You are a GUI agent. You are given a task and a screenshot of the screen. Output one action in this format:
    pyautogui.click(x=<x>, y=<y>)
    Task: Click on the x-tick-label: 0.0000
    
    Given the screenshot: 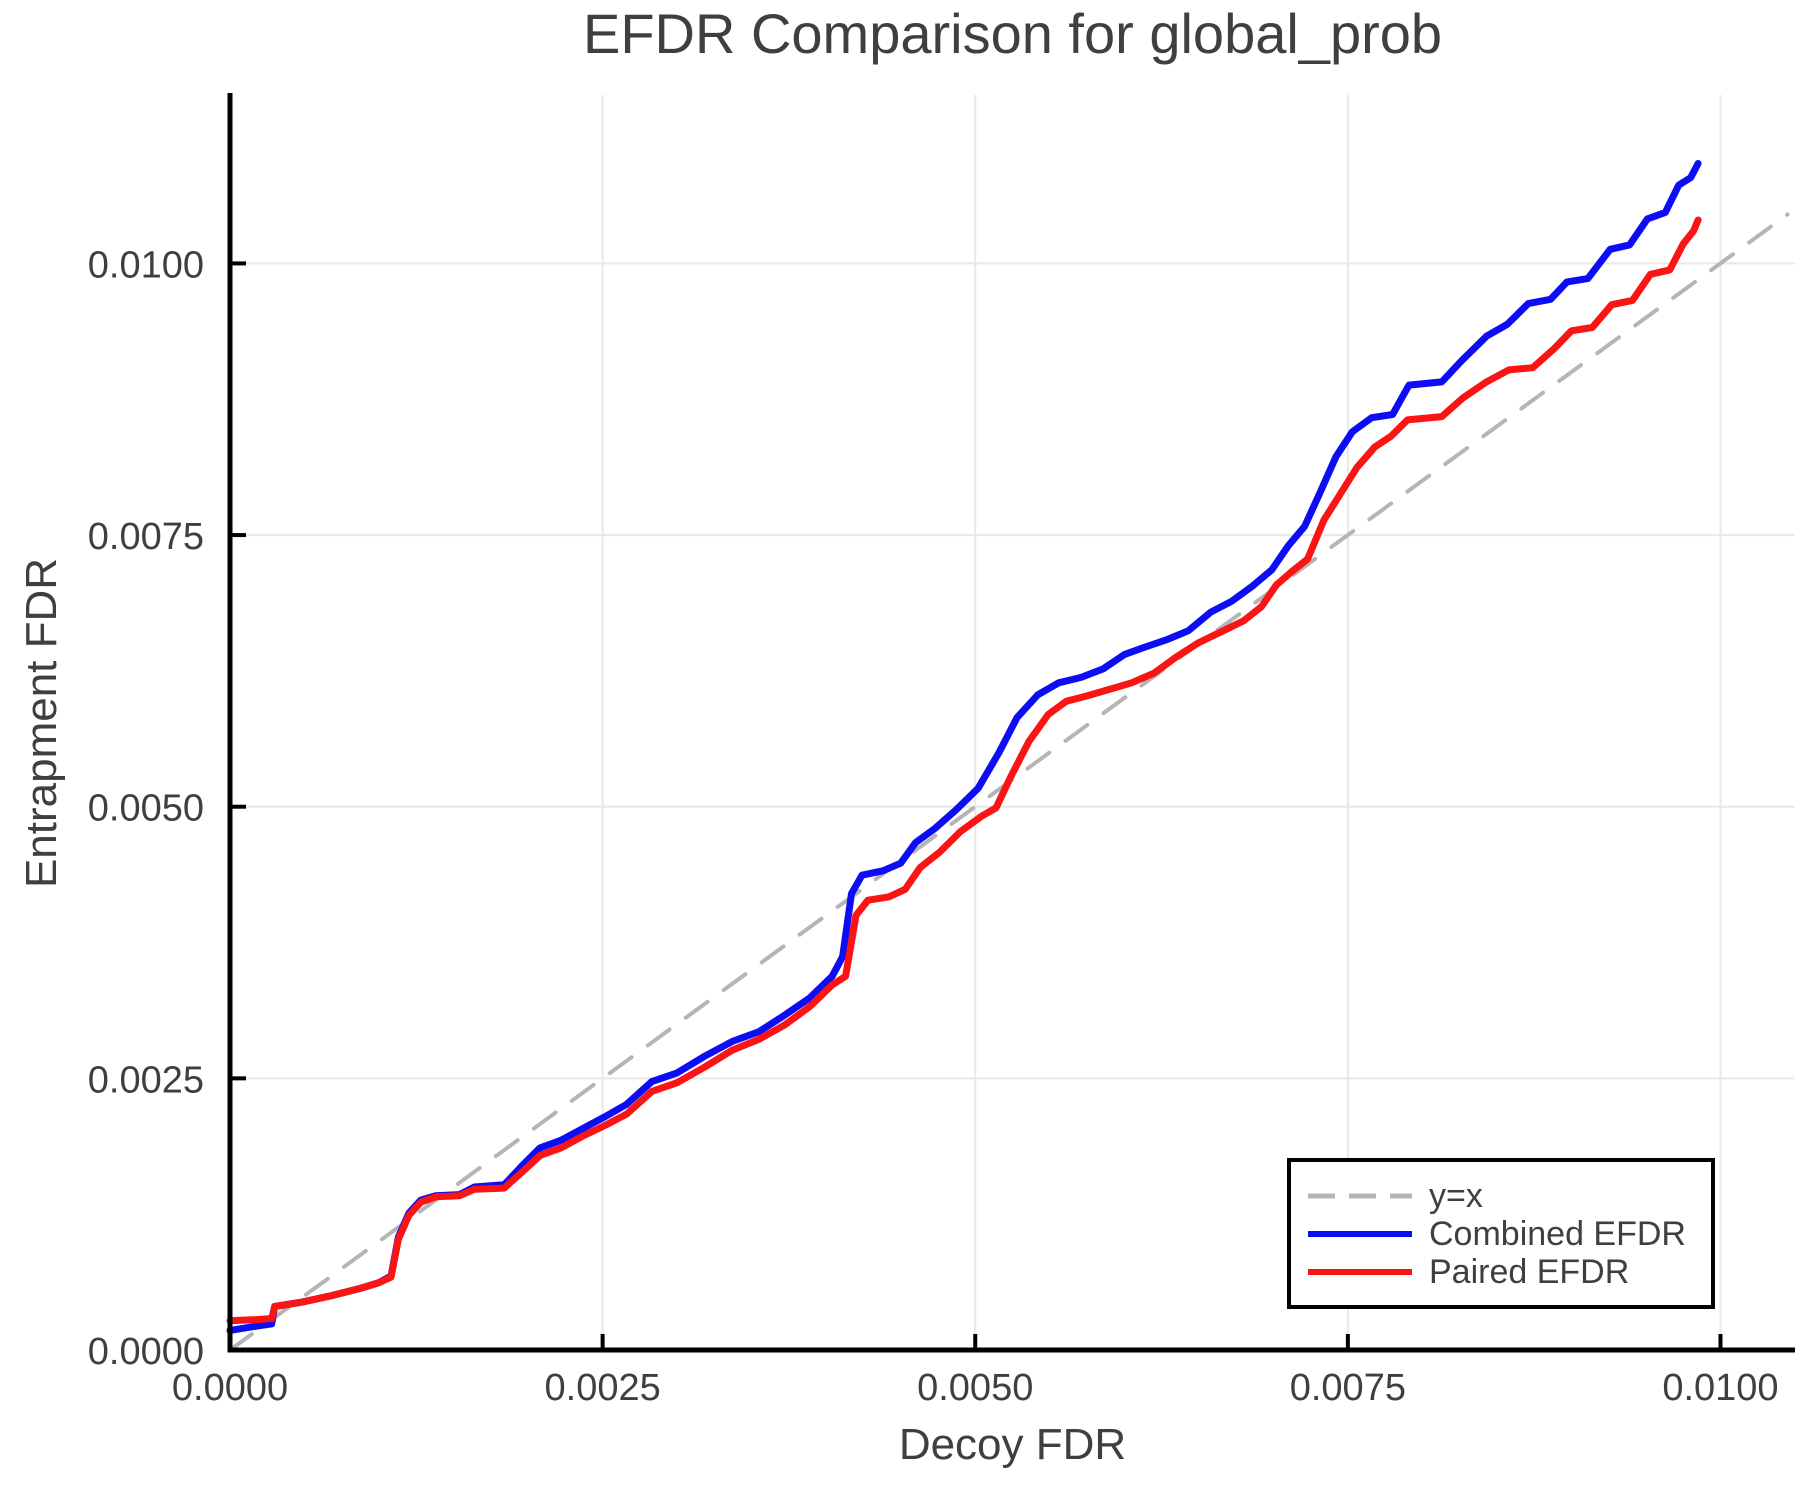 What is the action you would take?
    pyautogui.click(x=230, y=1388)
    